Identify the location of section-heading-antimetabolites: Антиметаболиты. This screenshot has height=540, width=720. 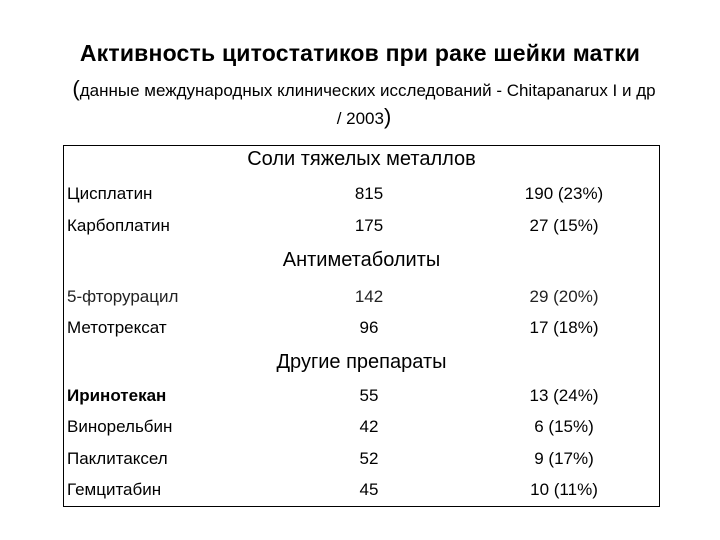
(361, 260).